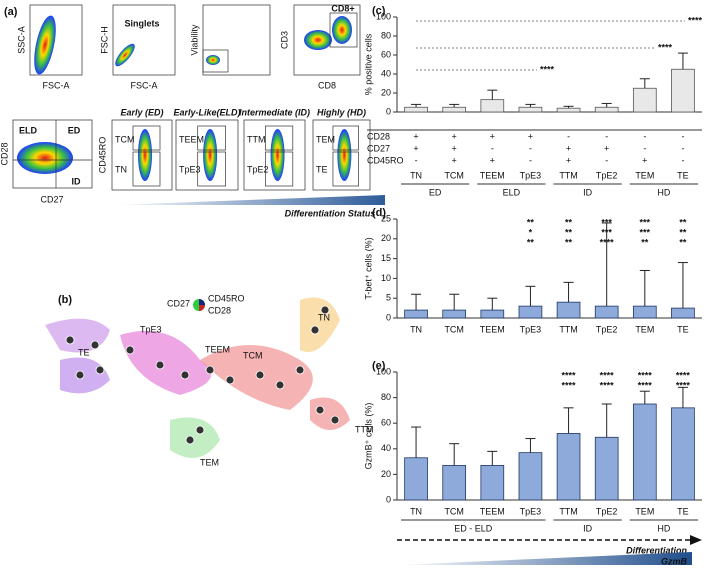 The width and height of the screenshot is (709, 568). I want to click on arrow-label: Differentiation Status, so click(330, 213).